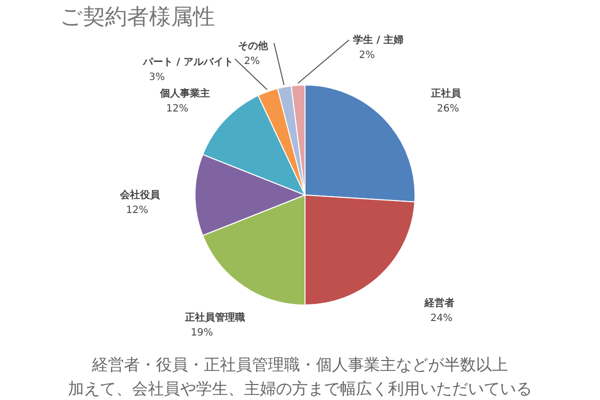 The width and height of the screenshot is (600, 400). Describe the element at coordinates (184, 94) in the screenshot. I see `slice-label: 個人事業主` at that location.